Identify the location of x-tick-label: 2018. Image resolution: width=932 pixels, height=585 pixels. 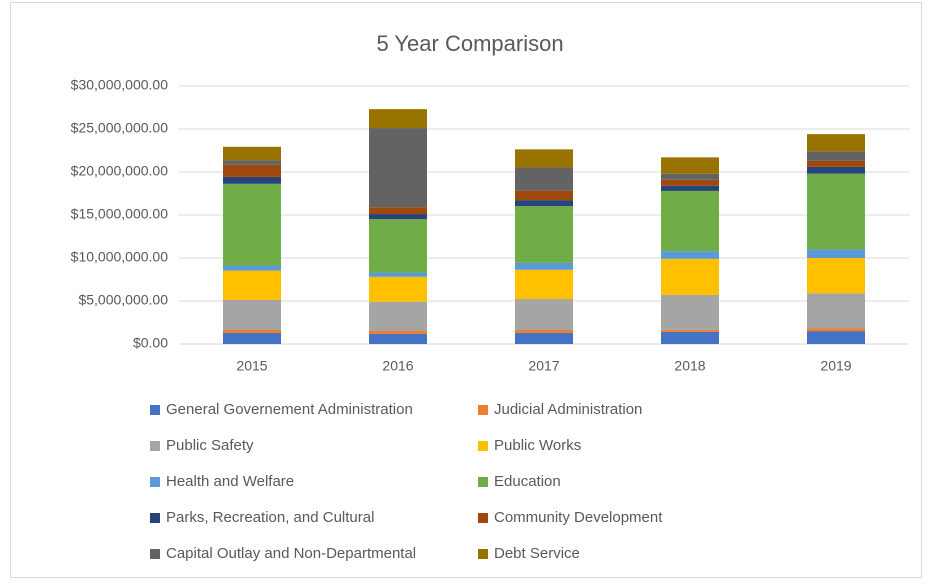
(689, 366).